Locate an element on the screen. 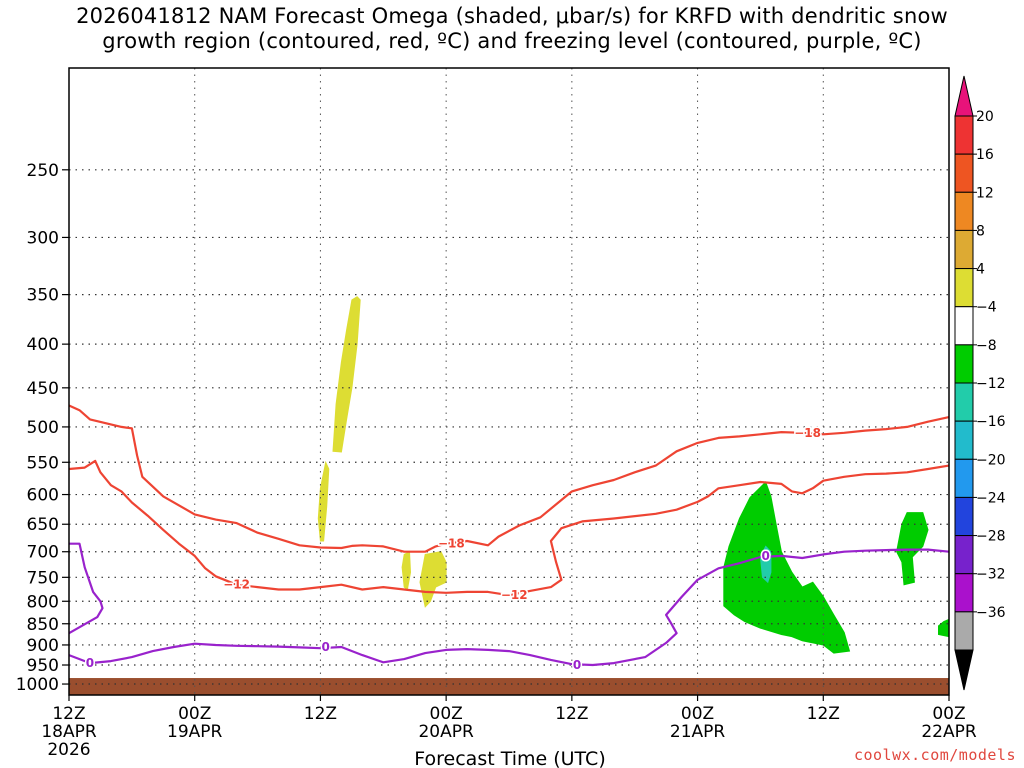 The width and height of the screenshot is (1024, 768). y-tick-label-700: 700 is located at coordinates (43, 553).